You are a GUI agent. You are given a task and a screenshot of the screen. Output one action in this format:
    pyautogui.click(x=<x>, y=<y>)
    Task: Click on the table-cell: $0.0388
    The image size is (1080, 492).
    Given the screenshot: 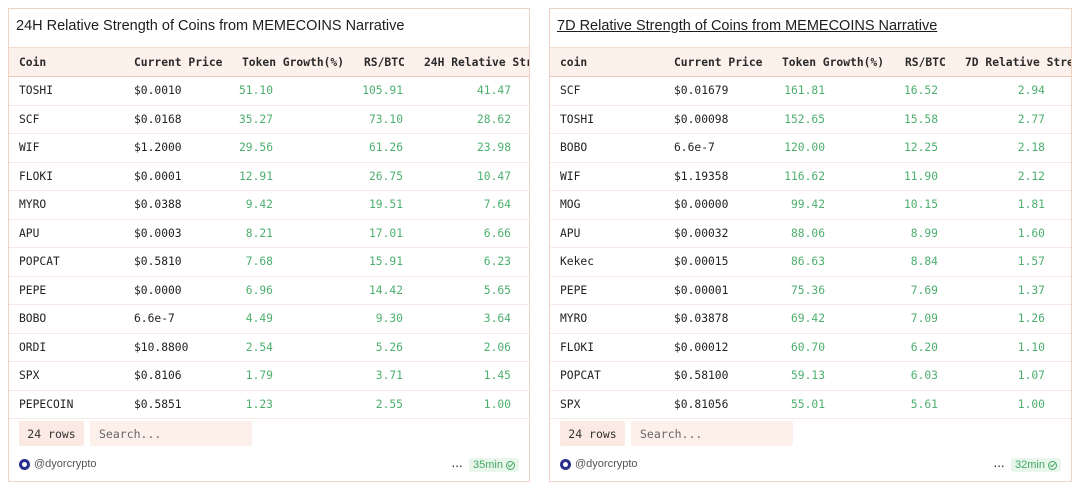 What is the action you would take?
    pyautogui.click(x=158, y=205)
    